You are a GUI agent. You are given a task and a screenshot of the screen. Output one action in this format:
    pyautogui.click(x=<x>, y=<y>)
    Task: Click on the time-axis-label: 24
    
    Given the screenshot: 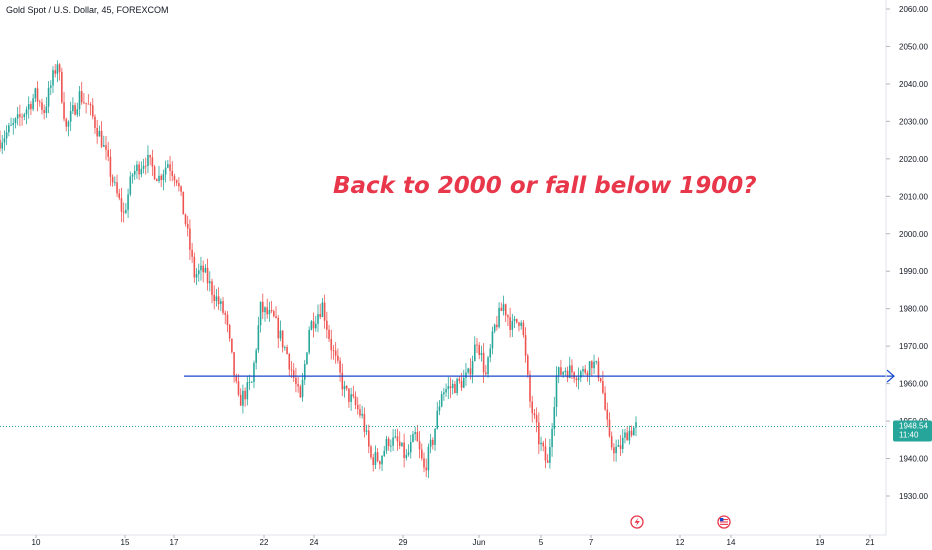 What is the action you would take?
    pyautogui.click(x=314, y=542)
    